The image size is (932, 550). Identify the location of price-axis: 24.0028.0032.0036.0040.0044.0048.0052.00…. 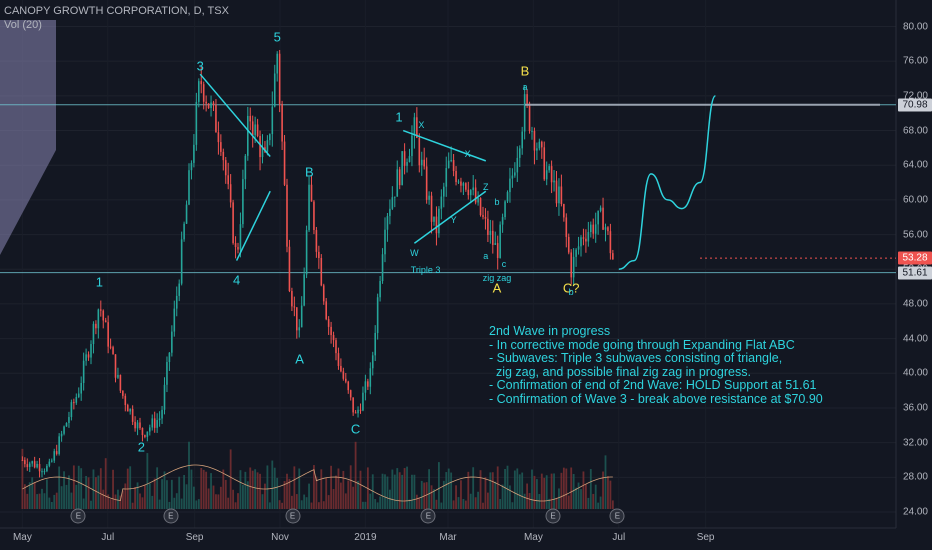
(914, 264).